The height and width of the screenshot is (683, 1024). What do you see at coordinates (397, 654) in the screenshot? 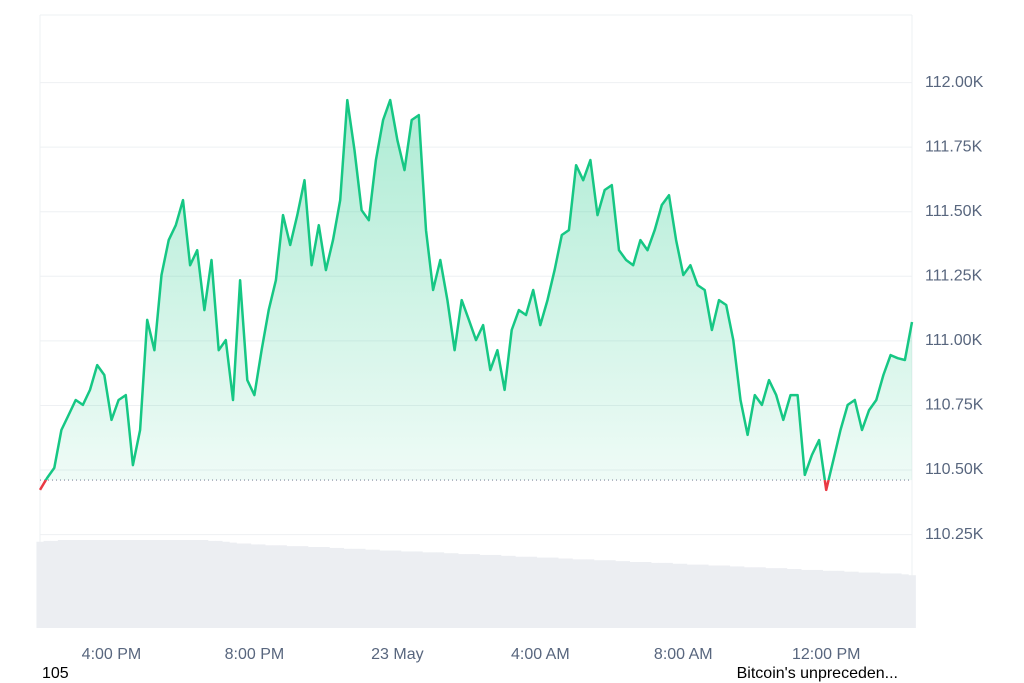
I see `x-tick-label: 23 May` at bounding box center [397, 654].